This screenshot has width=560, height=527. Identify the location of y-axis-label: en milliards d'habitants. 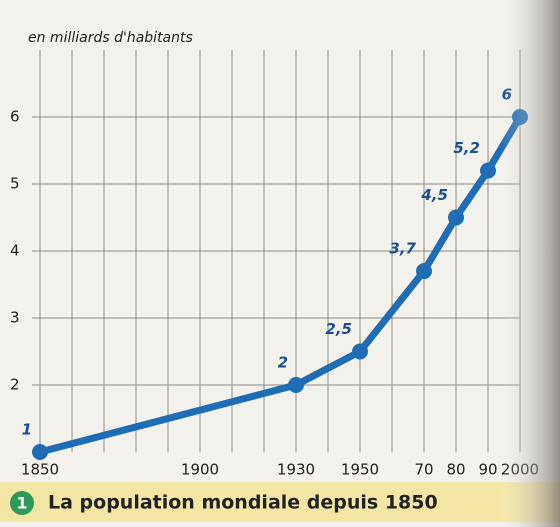
(110, 38).